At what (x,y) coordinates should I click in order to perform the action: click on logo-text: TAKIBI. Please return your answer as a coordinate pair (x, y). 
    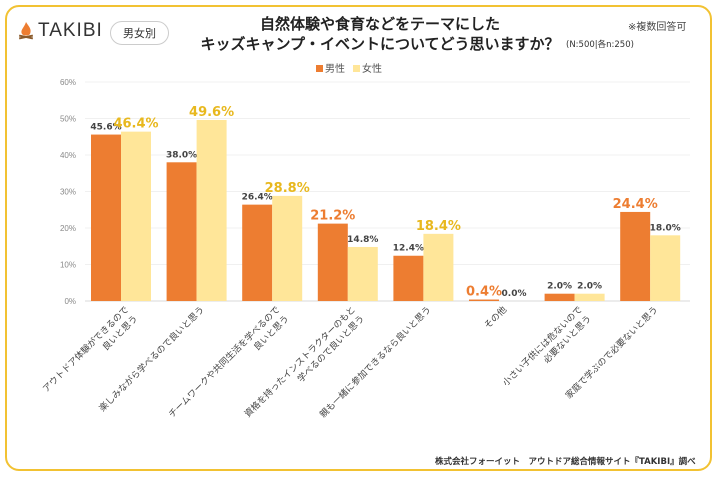
    Looking at the image, I should click on (70, 30).